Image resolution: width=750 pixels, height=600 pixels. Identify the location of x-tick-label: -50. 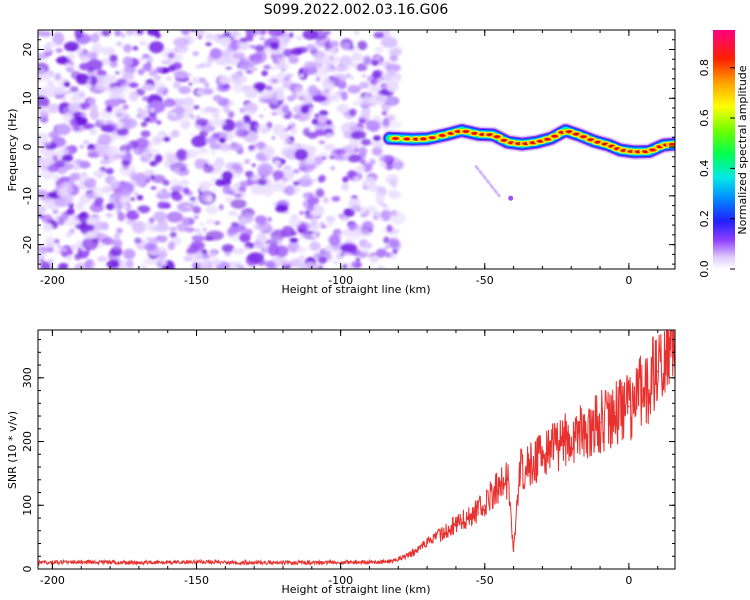
(485, 580).